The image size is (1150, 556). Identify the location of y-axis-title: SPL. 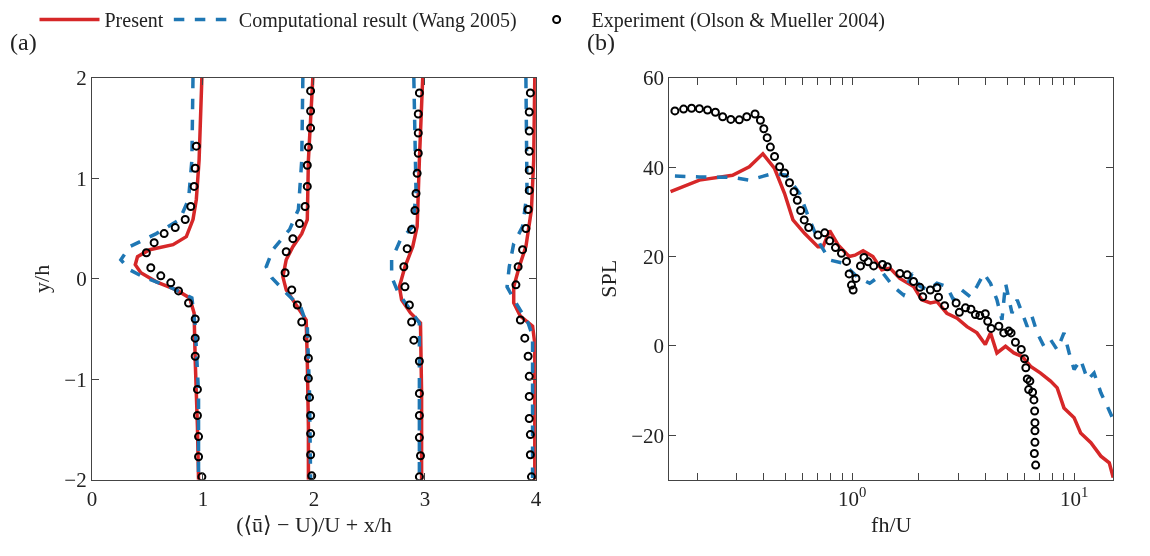
(608, 278).